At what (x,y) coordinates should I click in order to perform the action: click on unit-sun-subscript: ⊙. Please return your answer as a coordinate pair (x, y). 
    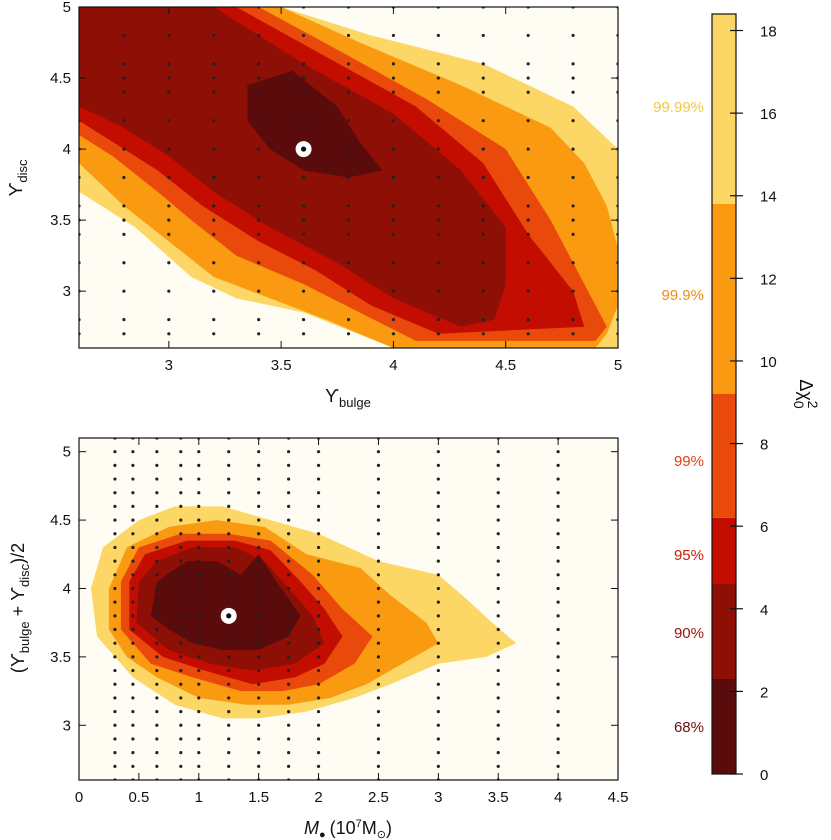
    Looking at the image, I should click on (381, 834).